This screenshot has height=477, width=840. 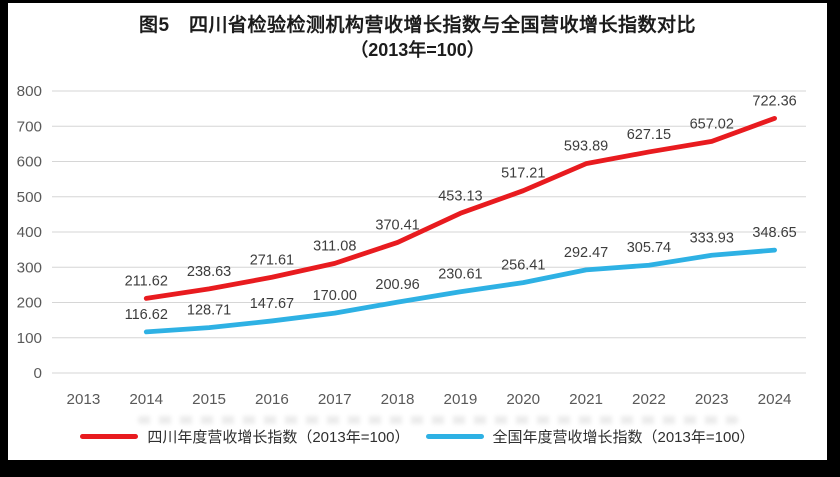 What do you see at coordinates (461, 399) in the screenshot?
I see `x-axis-tick-label: 2019` at bounding box center [461, 399].